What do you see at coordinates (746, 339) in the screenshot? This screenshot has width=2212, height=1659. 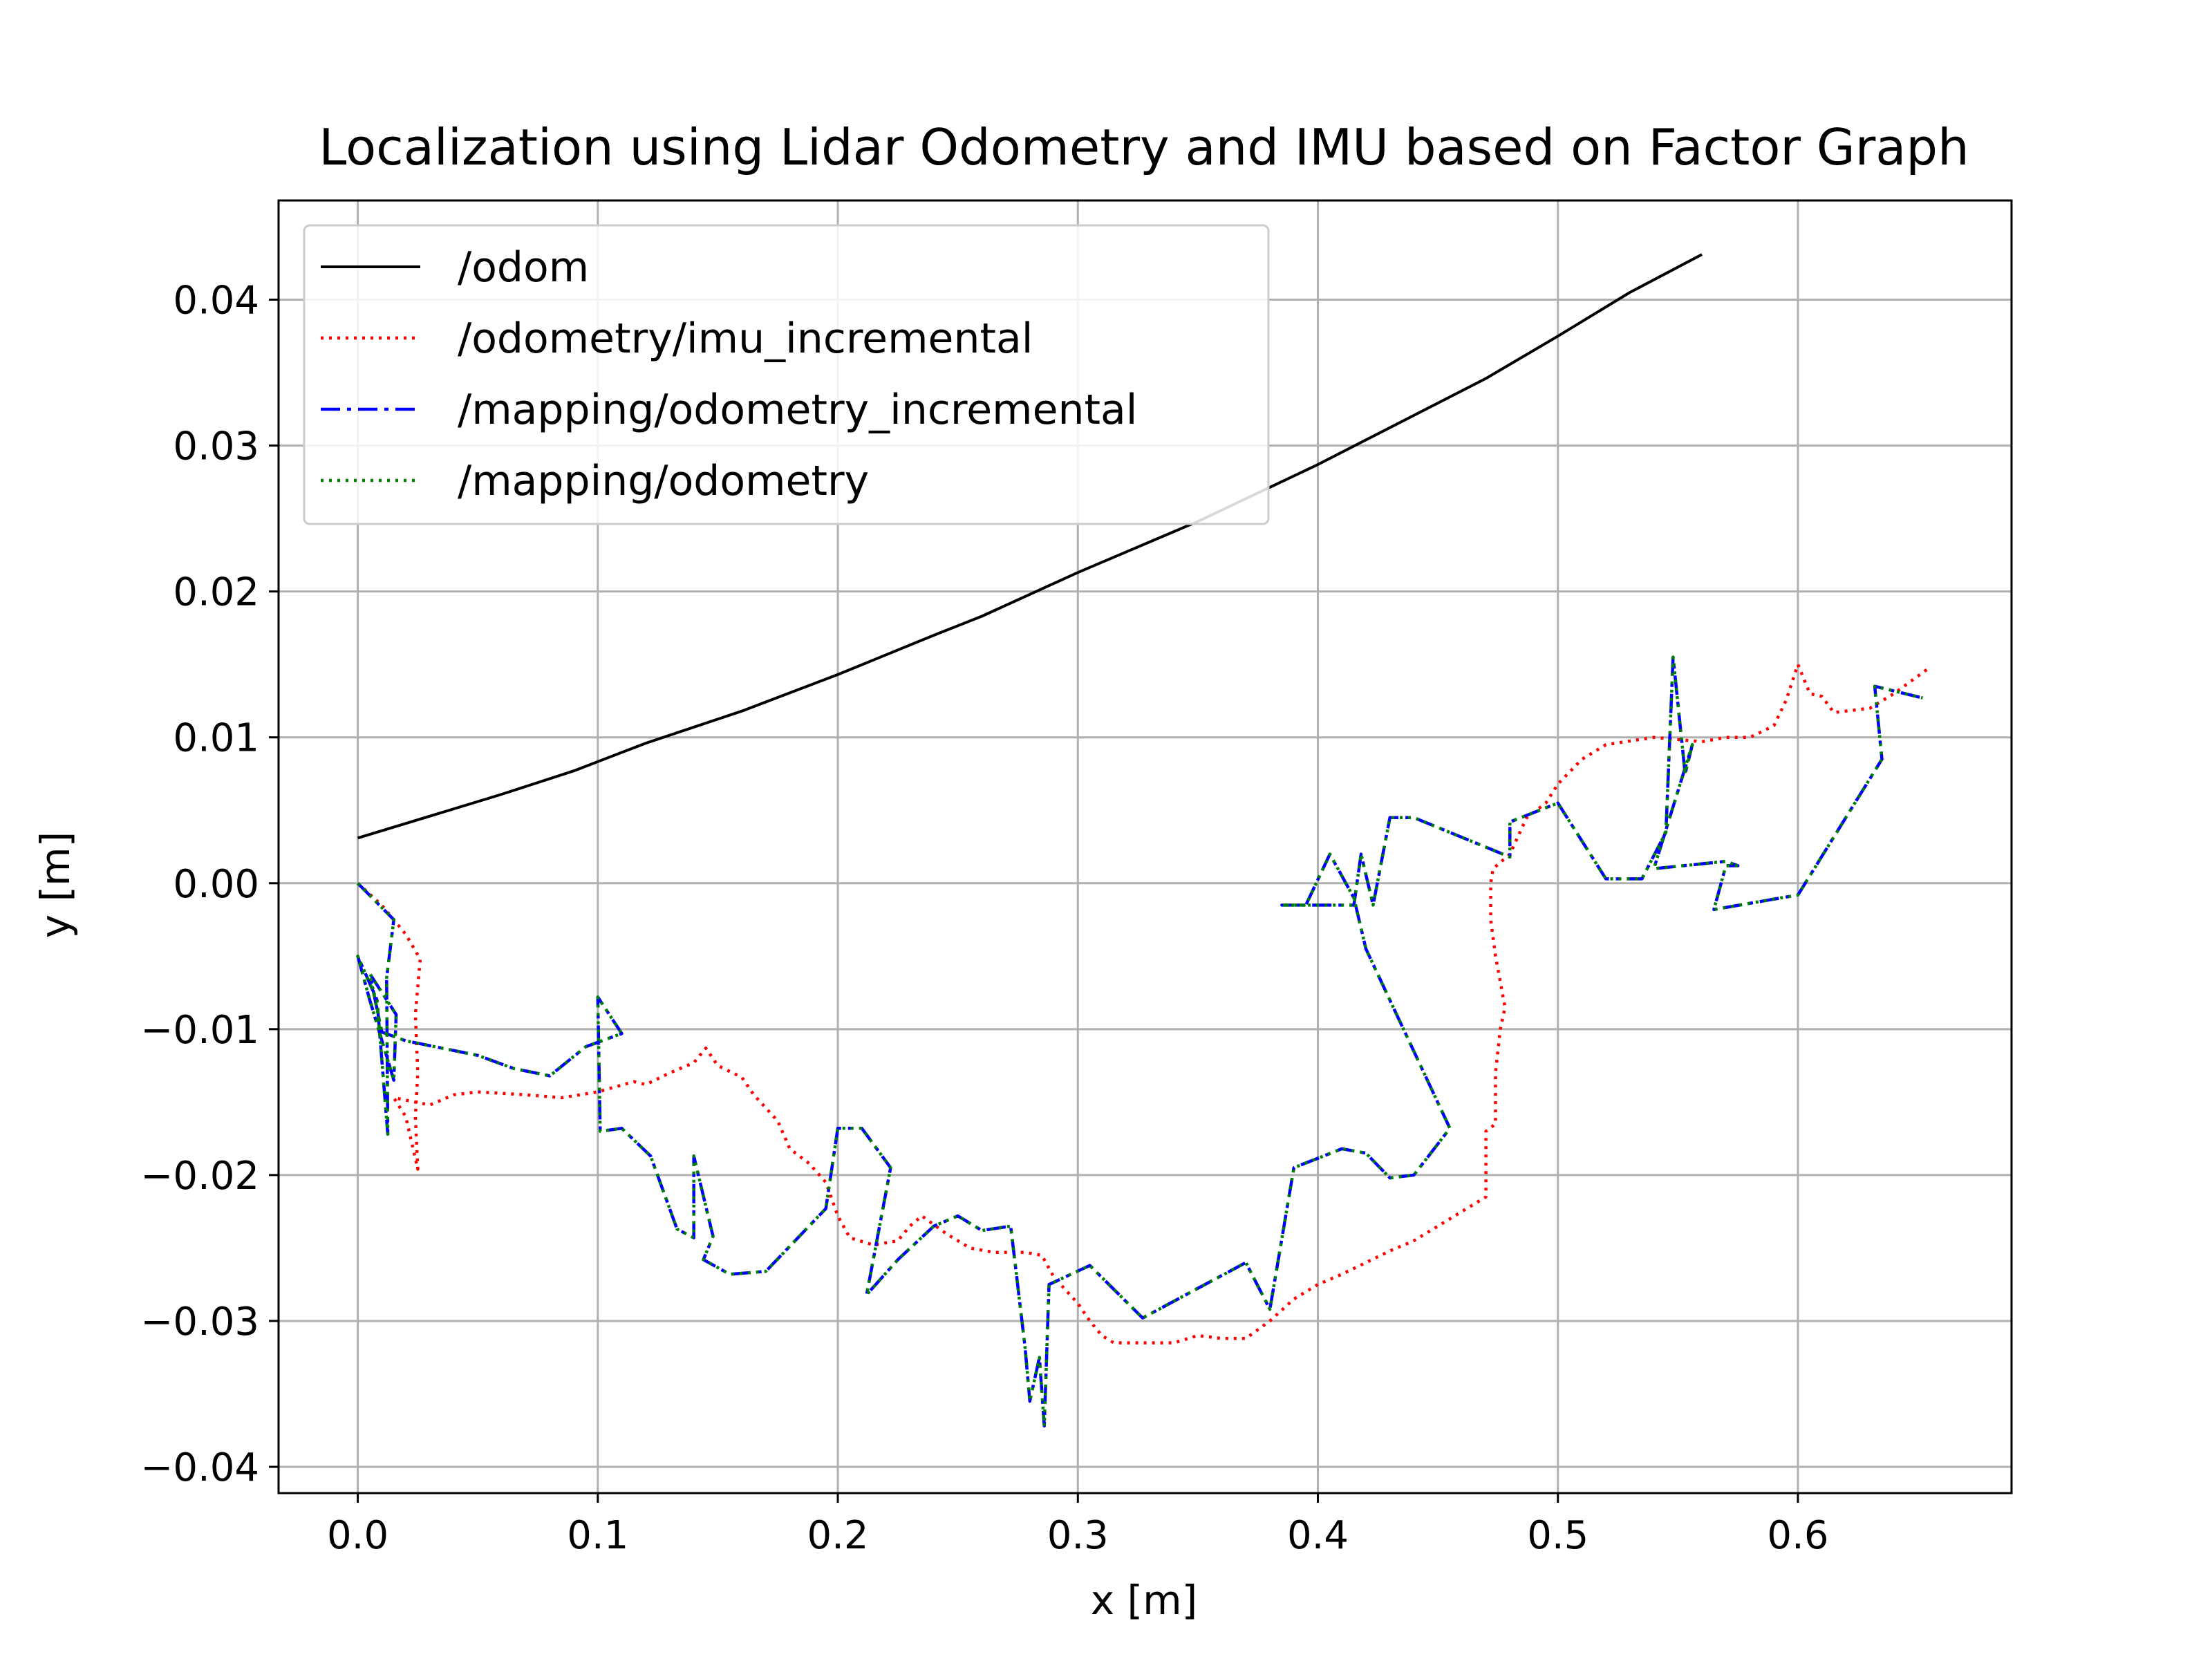 I see `legend-label: /odometry/imu_incremental` at bounding box center [746, 339].